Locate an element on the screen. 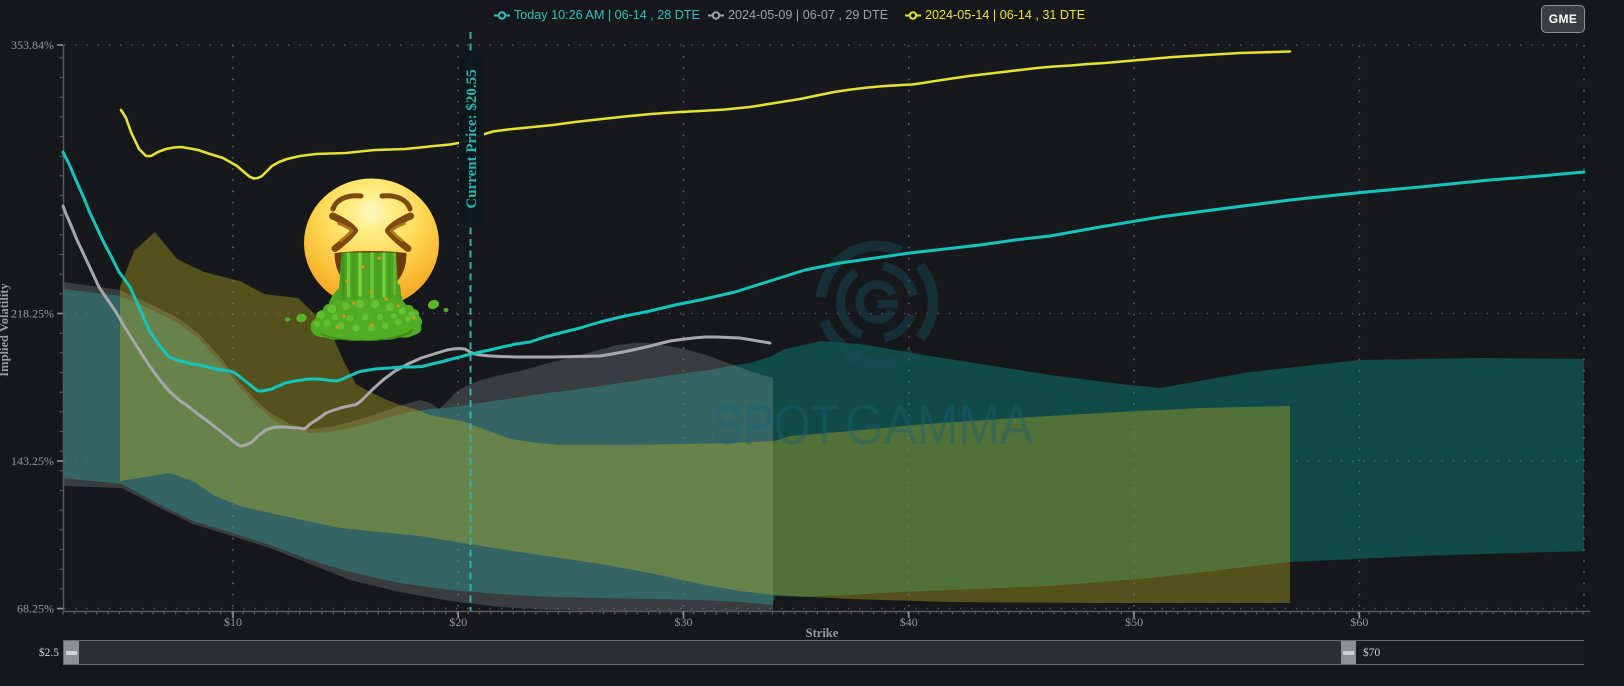  svg-text: $50 is located at coordinates (1134, 622).